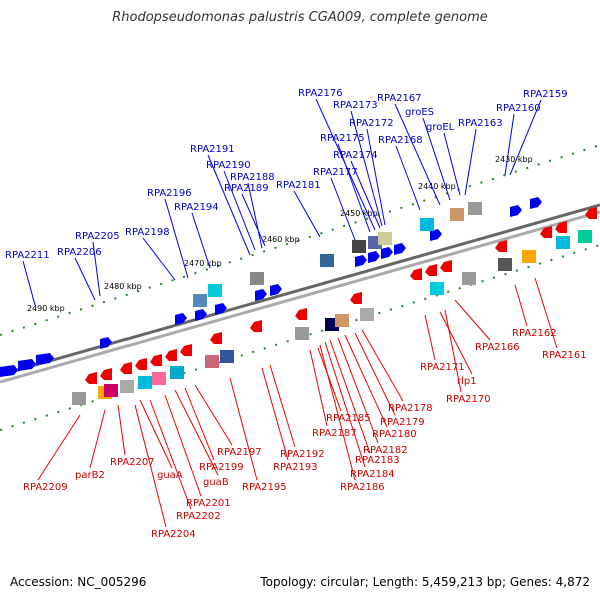 This screenshot has height=600, width=600. I want to click on reverse-gene-label: RPA2185, so click(348, 418).